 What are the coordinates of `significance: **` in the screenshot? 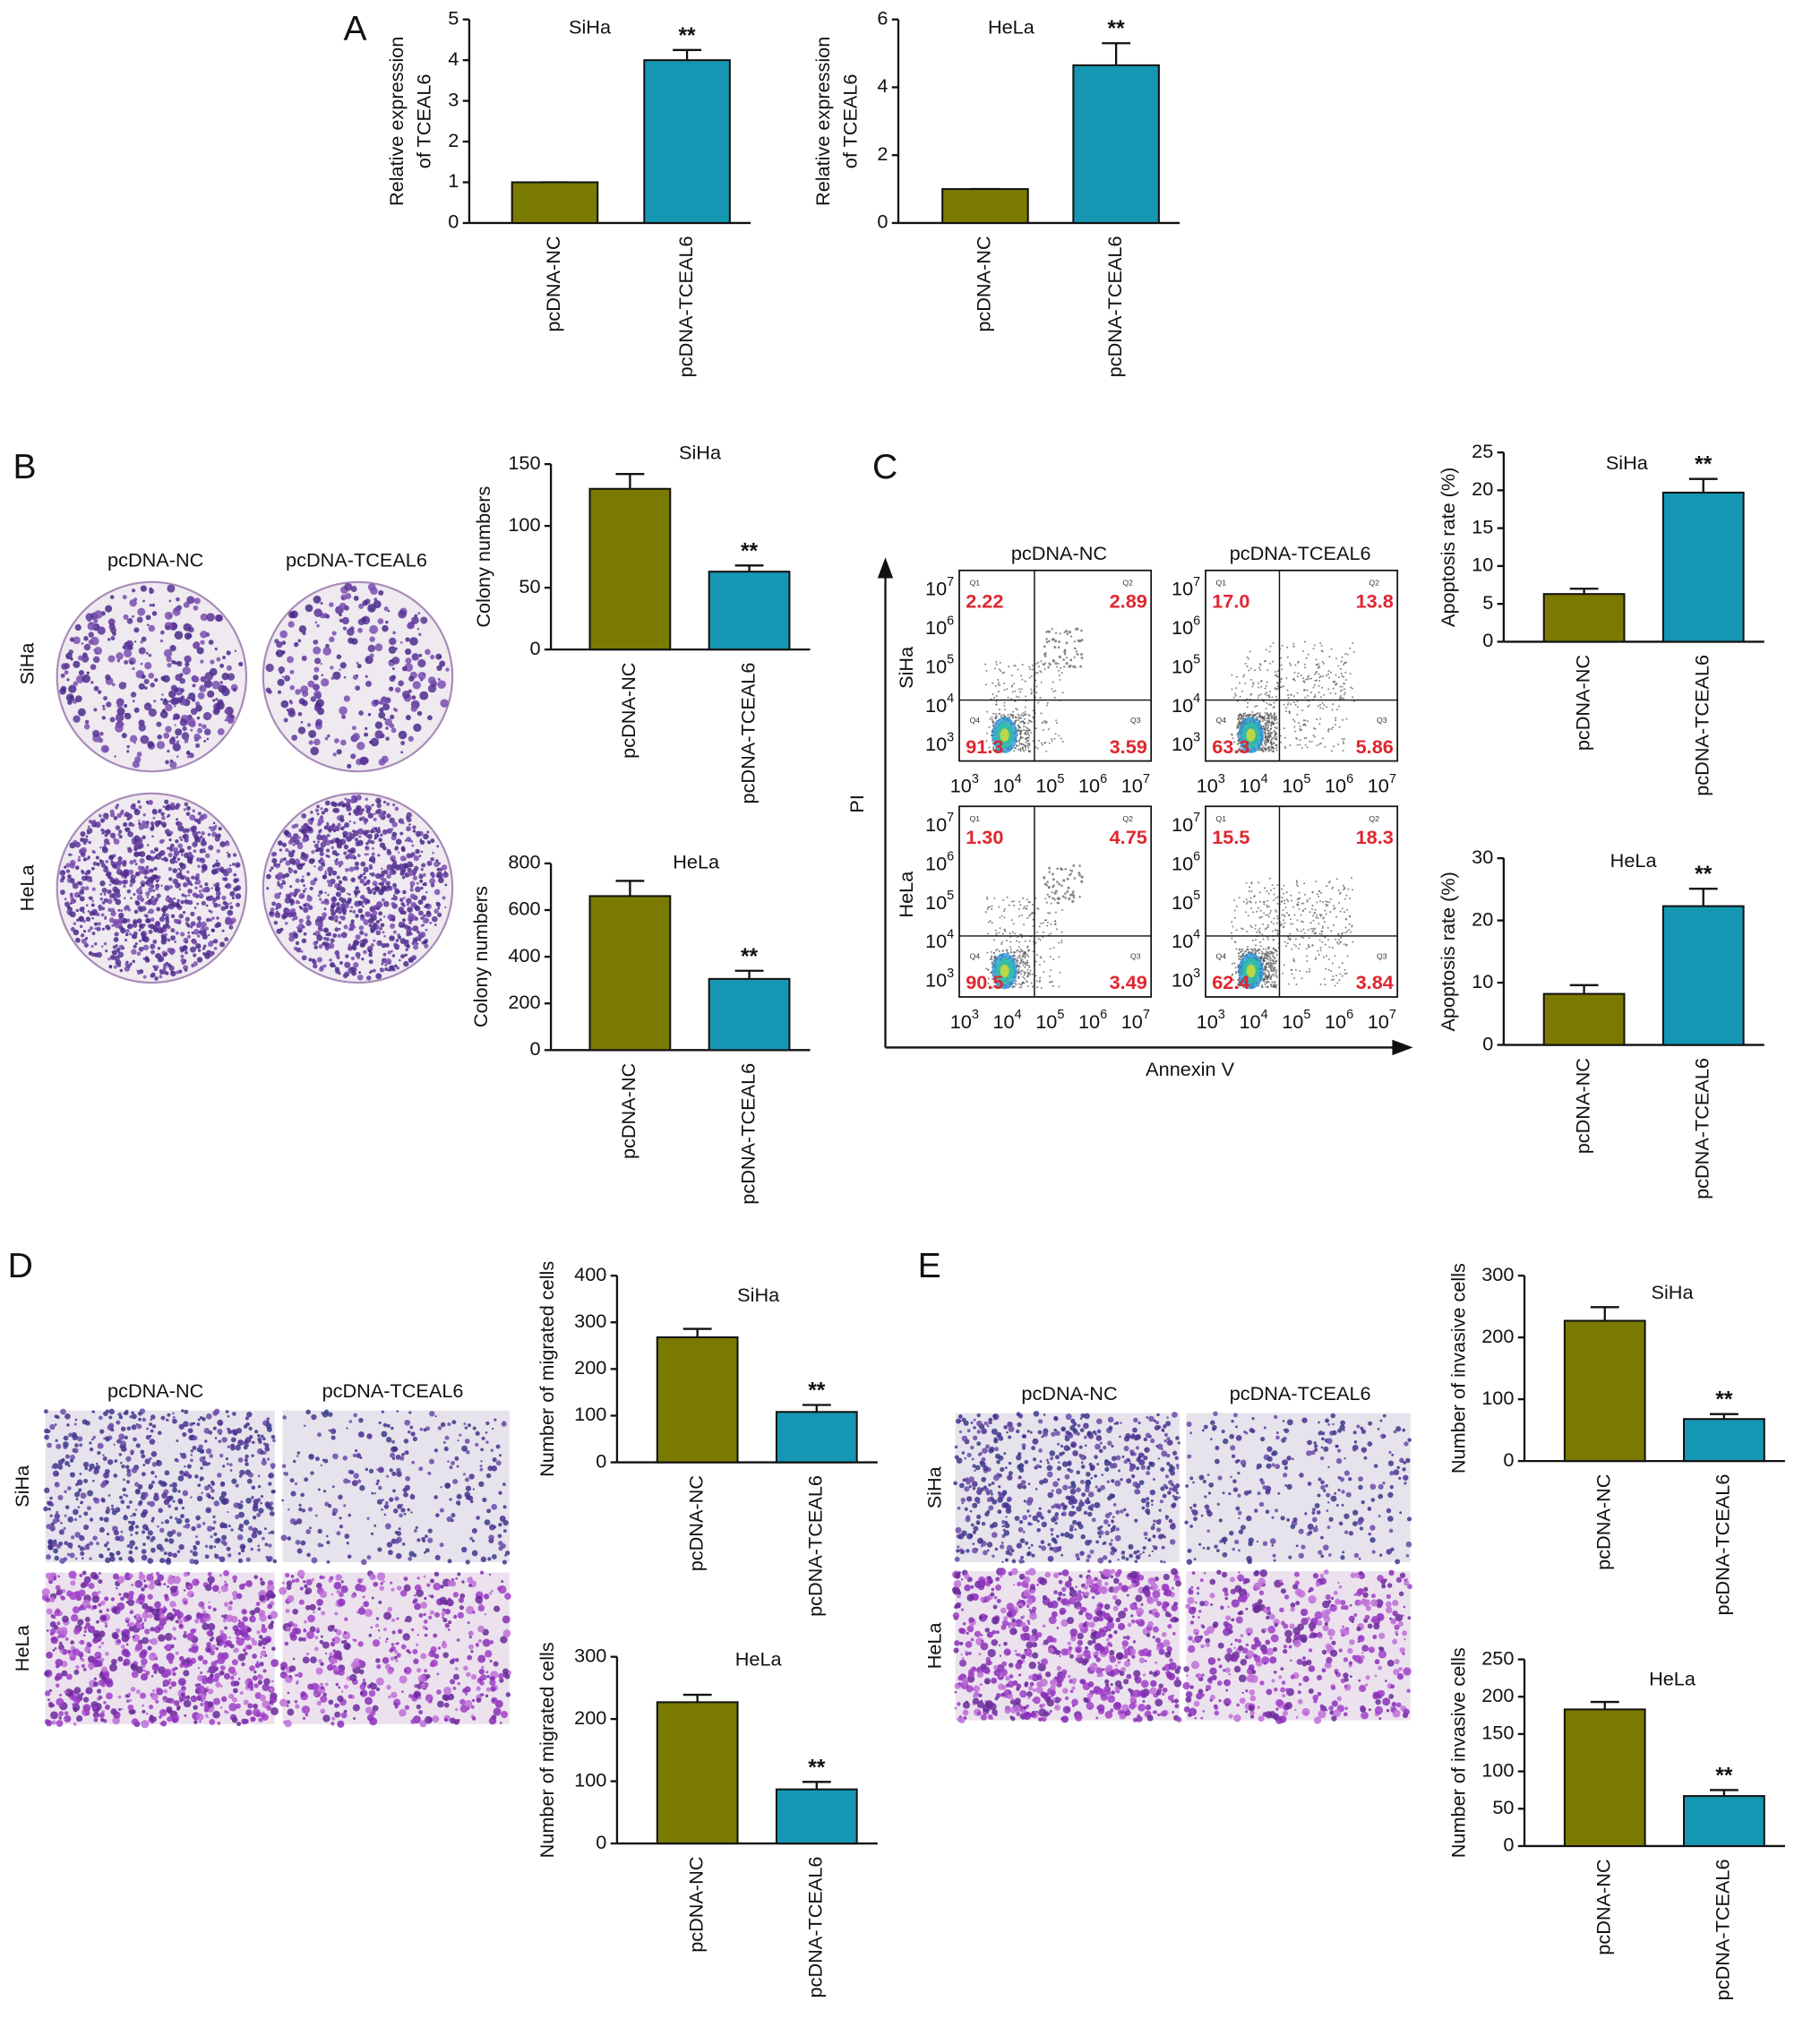 It's located at (1724, 1401).